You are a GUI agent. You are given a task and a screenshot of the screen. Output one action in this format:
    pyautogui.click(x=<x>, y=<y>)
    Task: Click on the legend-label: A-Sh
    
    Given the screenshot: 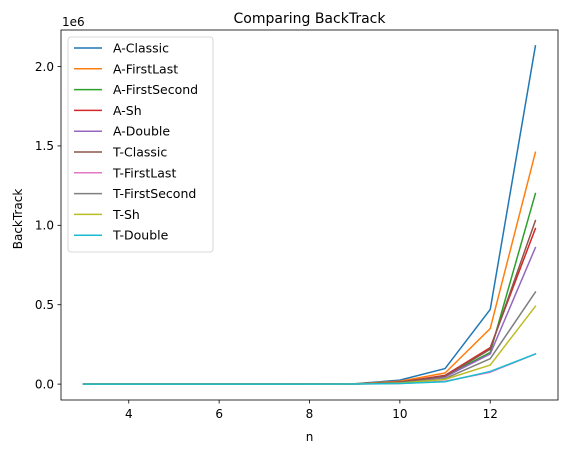 What is the action you would take?
    pyautogui.click(x=127, y=110)
    